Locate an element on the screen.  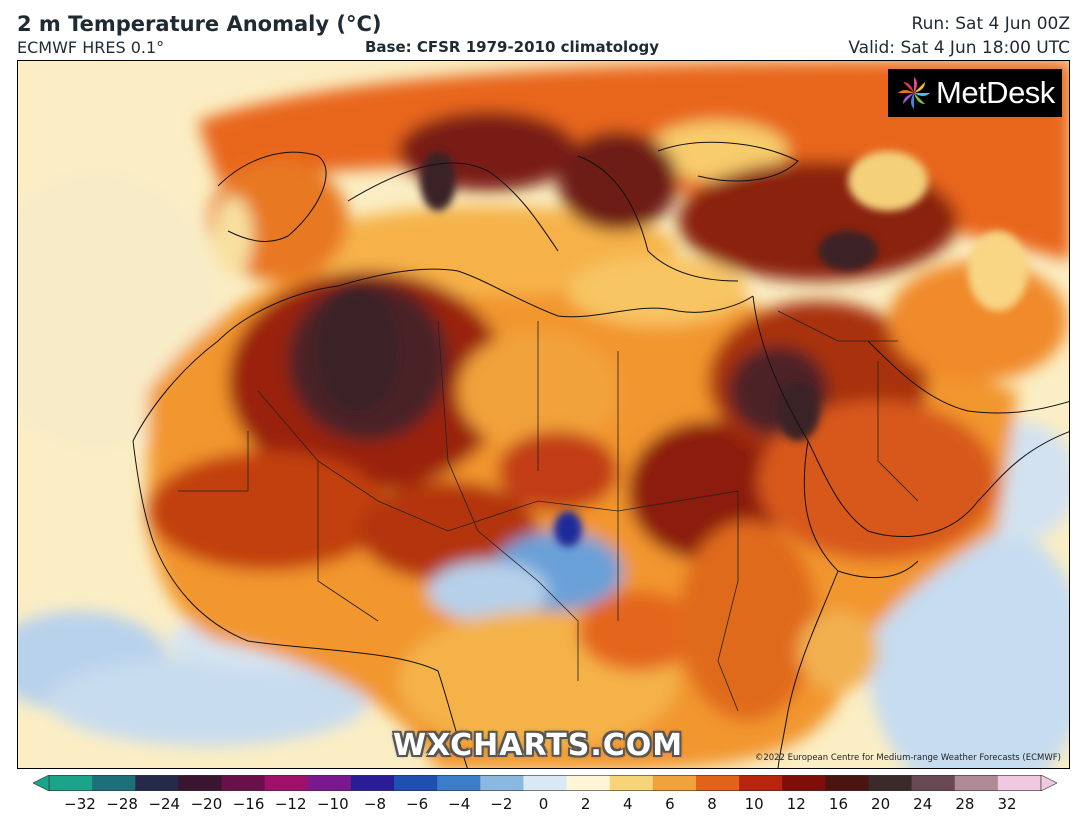
color-scale-tick-label: −8 is located at coordinates (375, 804).